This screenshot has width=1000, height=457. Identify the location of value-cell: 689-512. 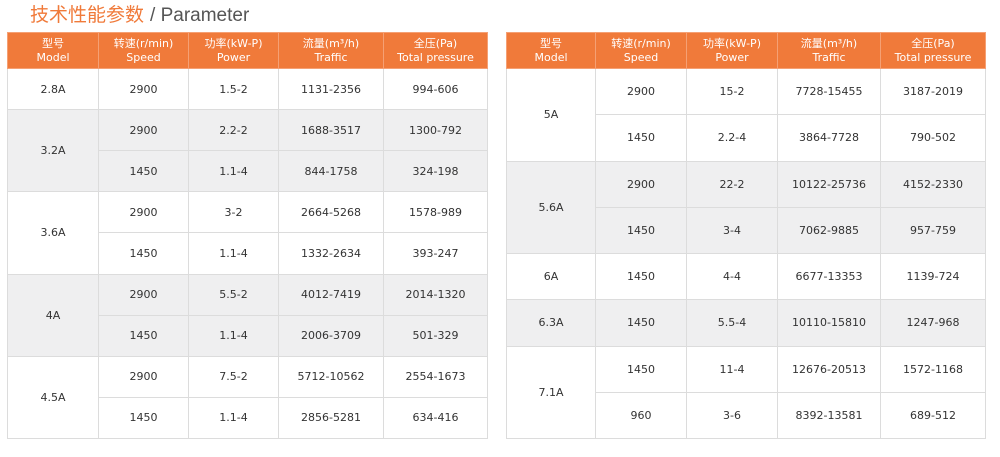
(933, 415).